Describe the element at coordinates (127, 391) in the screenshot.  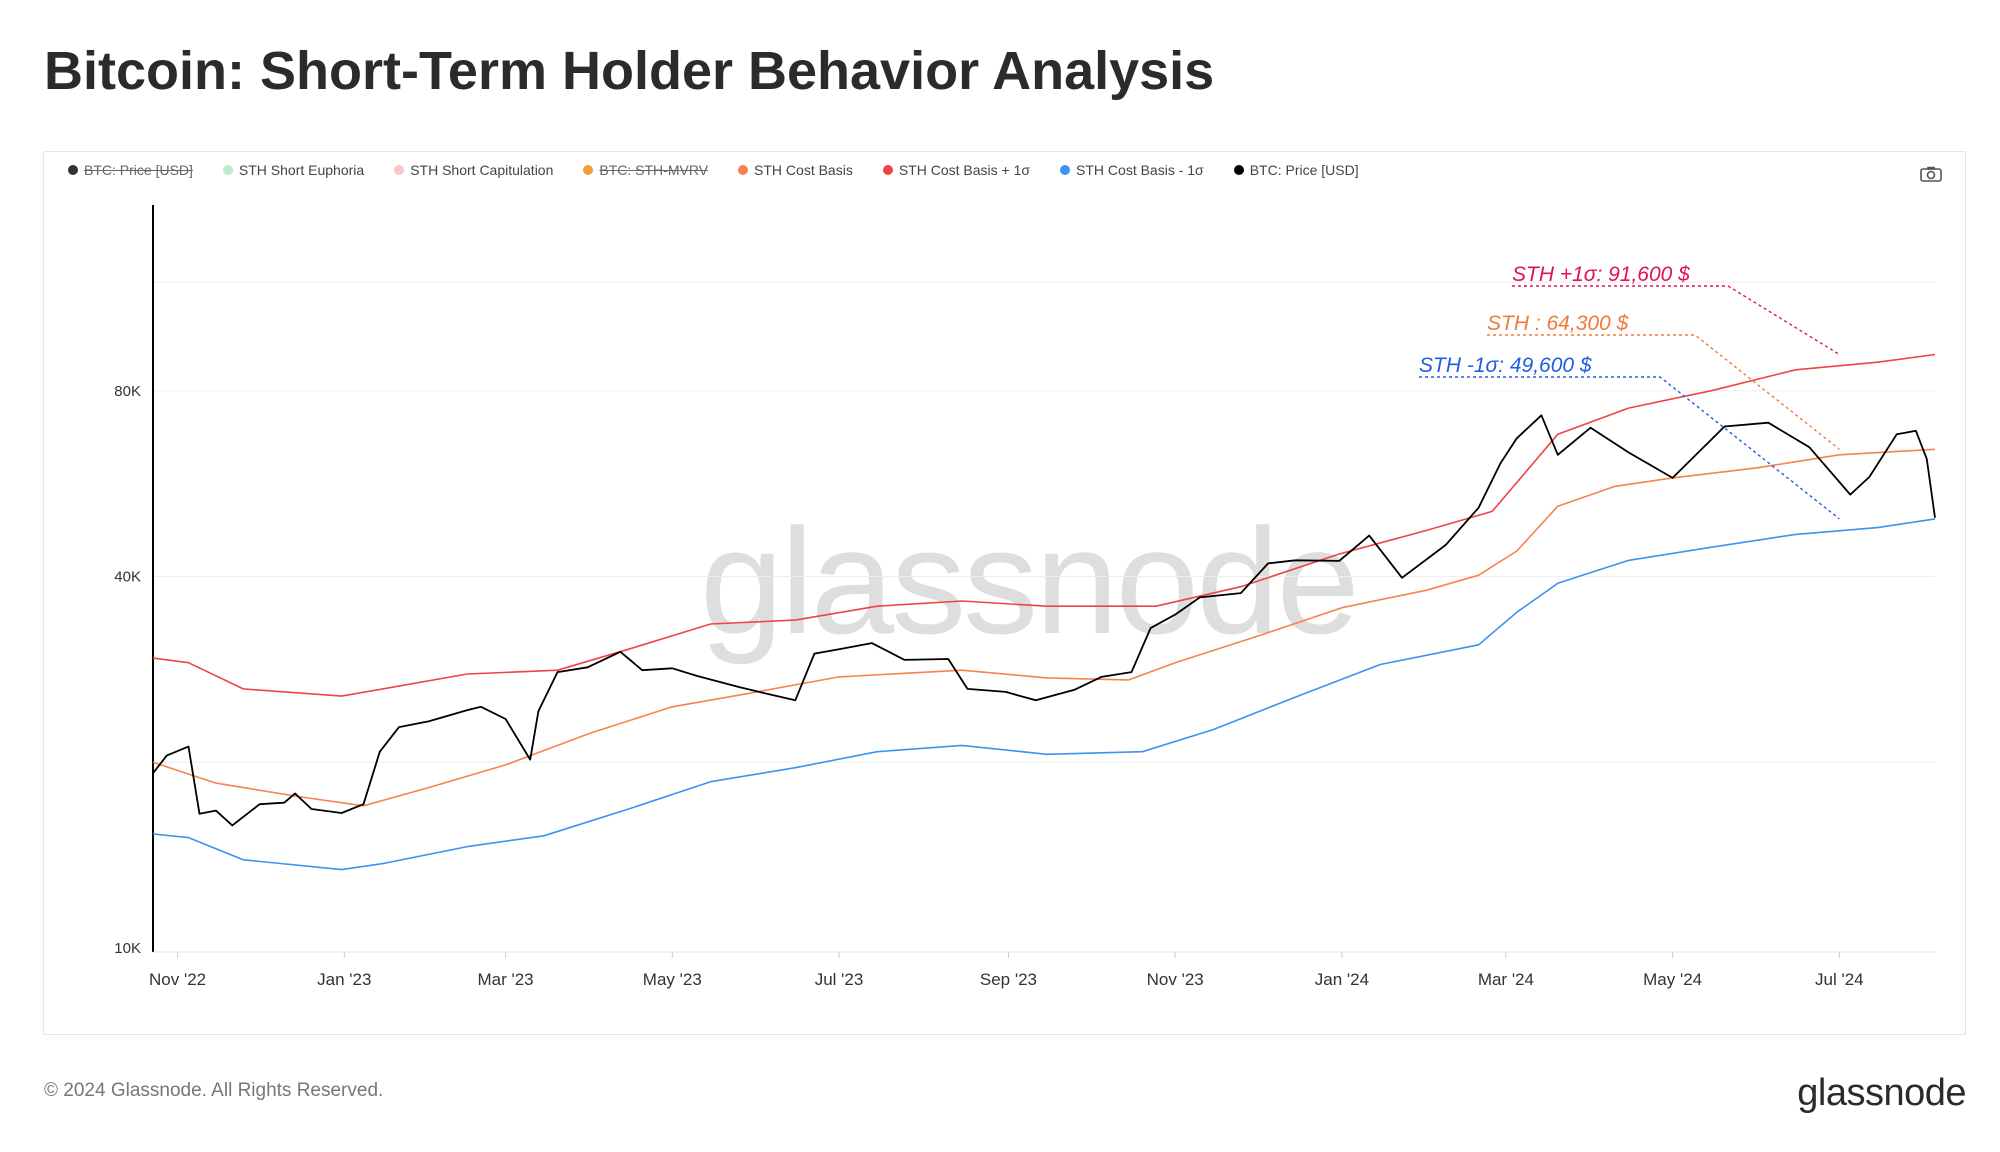
I see `y-tick-label: 80K` at that location.